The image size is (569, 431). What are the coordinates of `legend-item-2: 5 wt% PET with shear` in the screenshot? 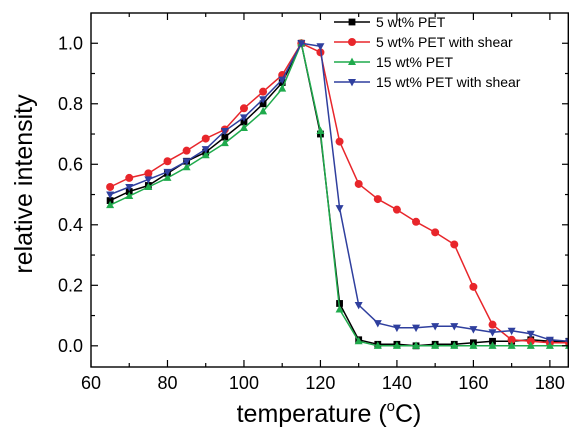 It's located at (423, 42).